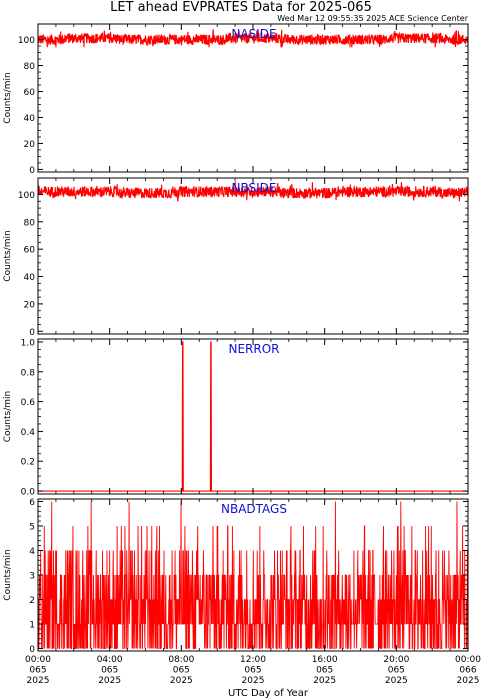 The height and width of the screenshot is (700, 482). What do you see at coordinates (32, 626) in the screenshot?
I see `y-tick-label: 1` at bounding box center [32, 626].